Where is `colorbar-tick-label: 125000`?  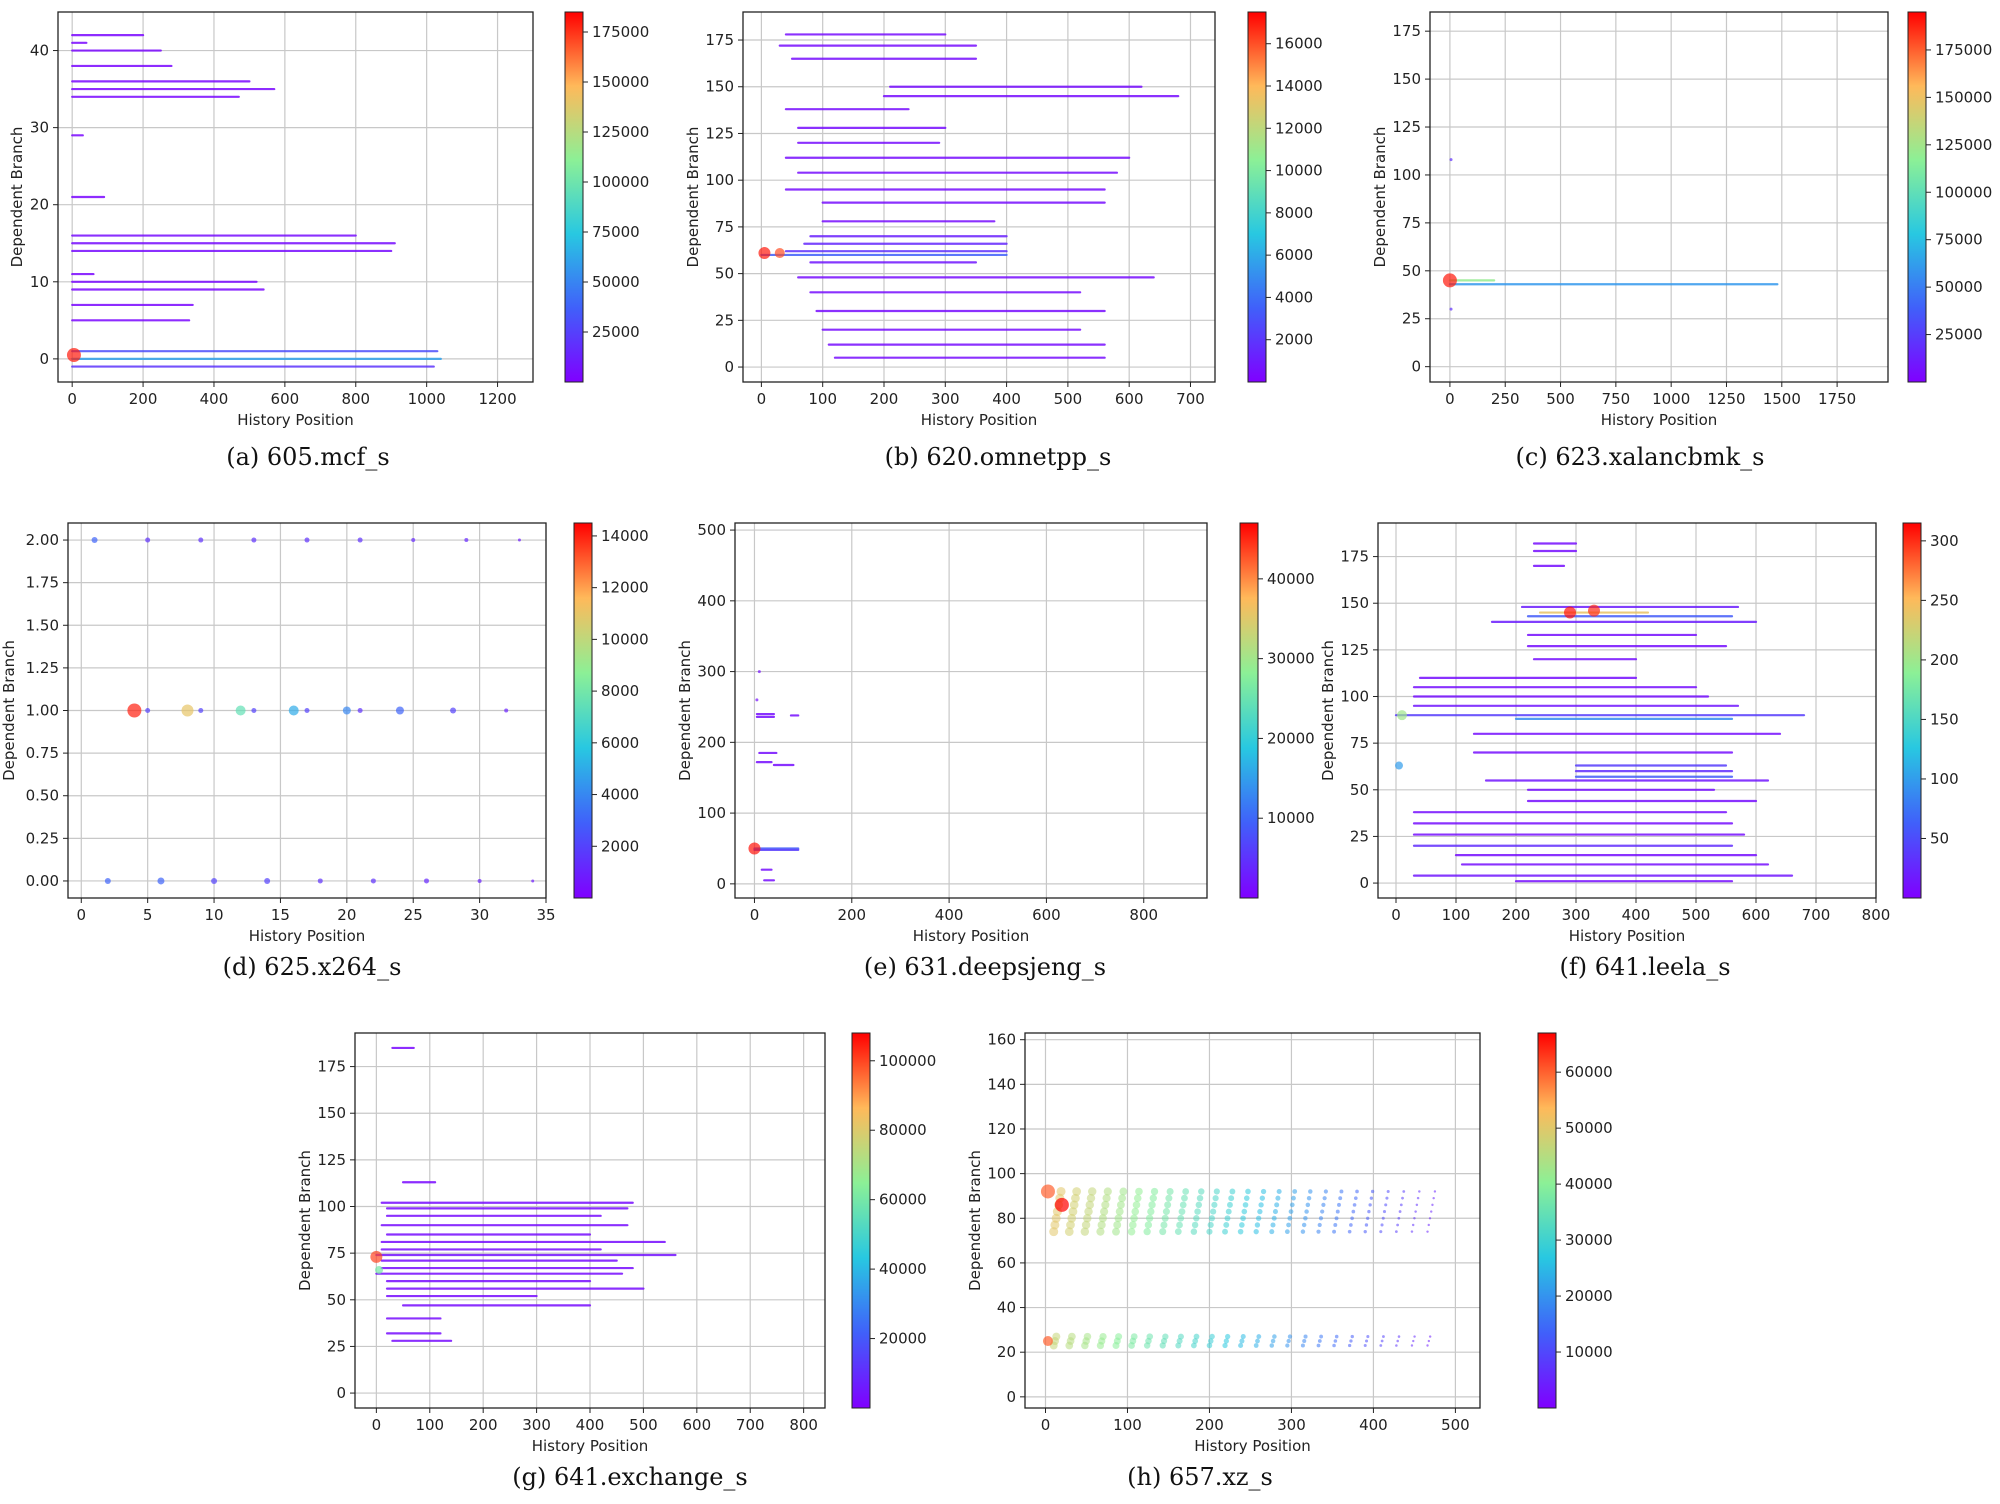
colorbar-tick-label: 125000 is located at coordinates (1963, 145).